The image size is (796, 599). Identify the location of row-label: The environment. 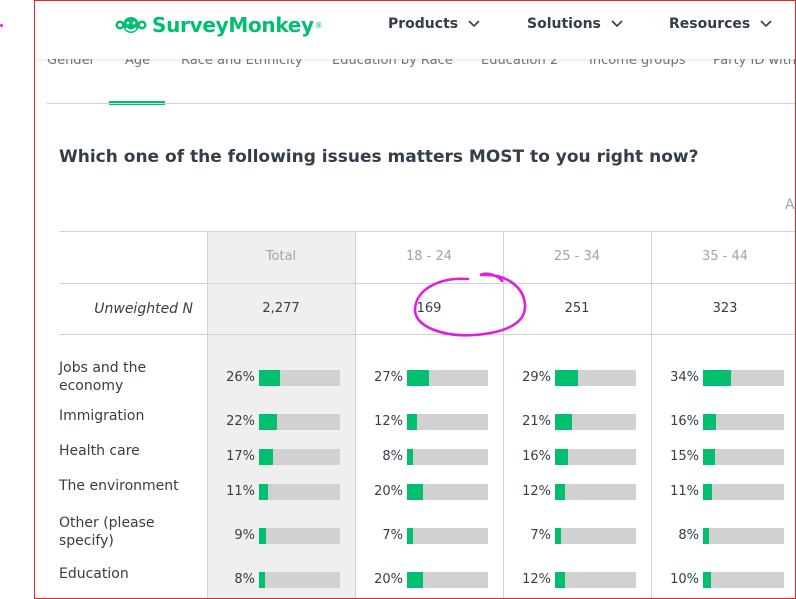
(119, 486).